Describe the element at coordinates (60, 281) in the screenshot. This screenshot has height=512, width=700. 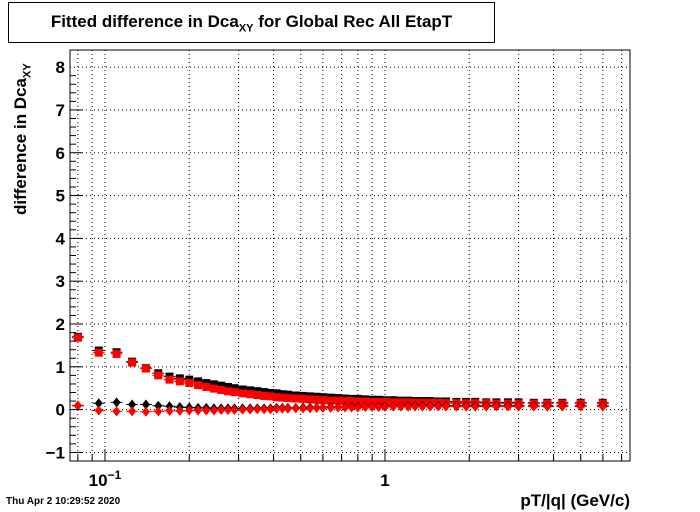
I see `y-tick-label: 3` at that location.